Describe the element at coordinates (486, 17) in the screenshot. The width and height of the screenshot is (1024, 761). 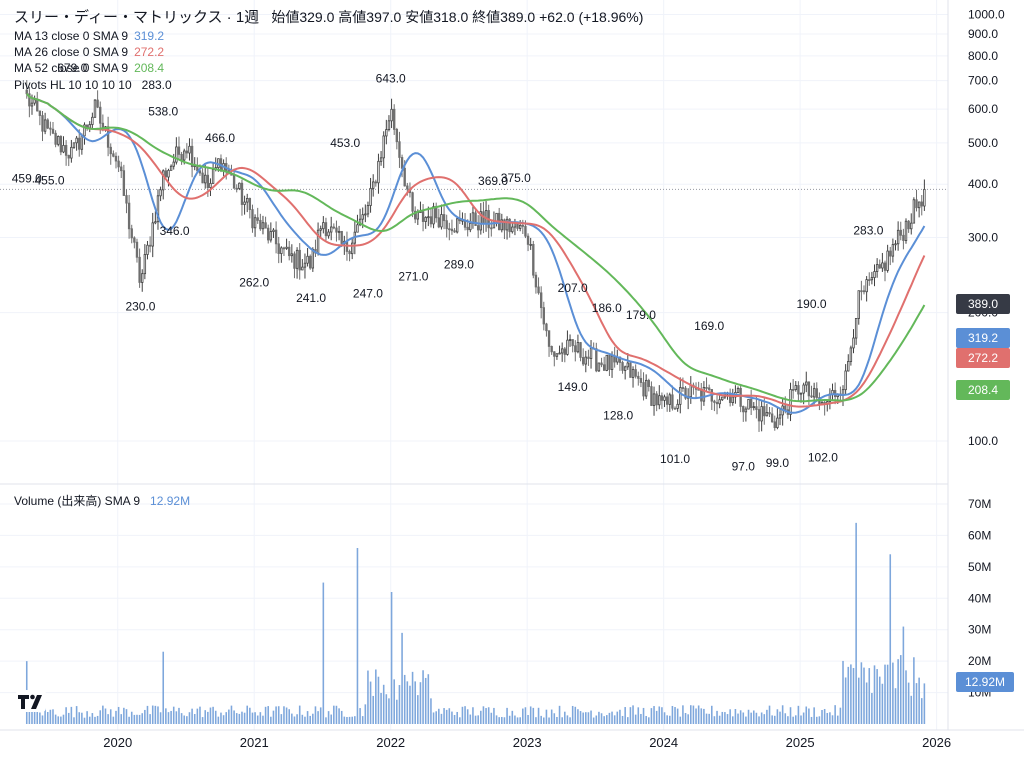
I see `close-label: 終値` at that location.